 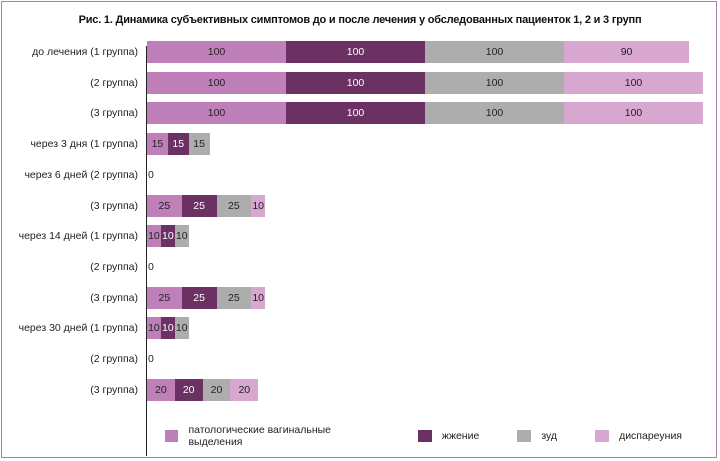 What do you see at coordinates (537, 436) in the screenshot?
I see `legend-item: зуд` at bounding box center [537, 436].